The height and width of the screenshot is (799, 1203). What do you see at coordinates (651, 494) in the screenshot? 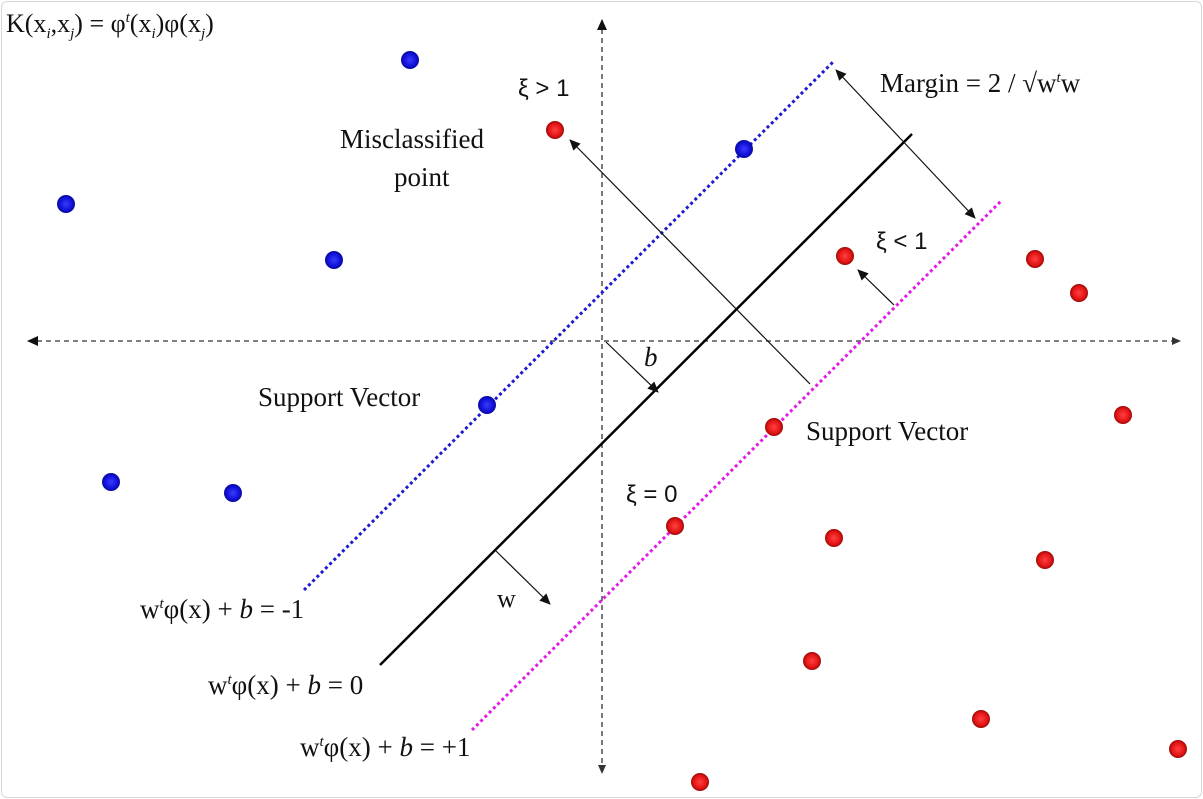
I see `slack-zero-label: ξ = 0` at bounding box center [651, 494].